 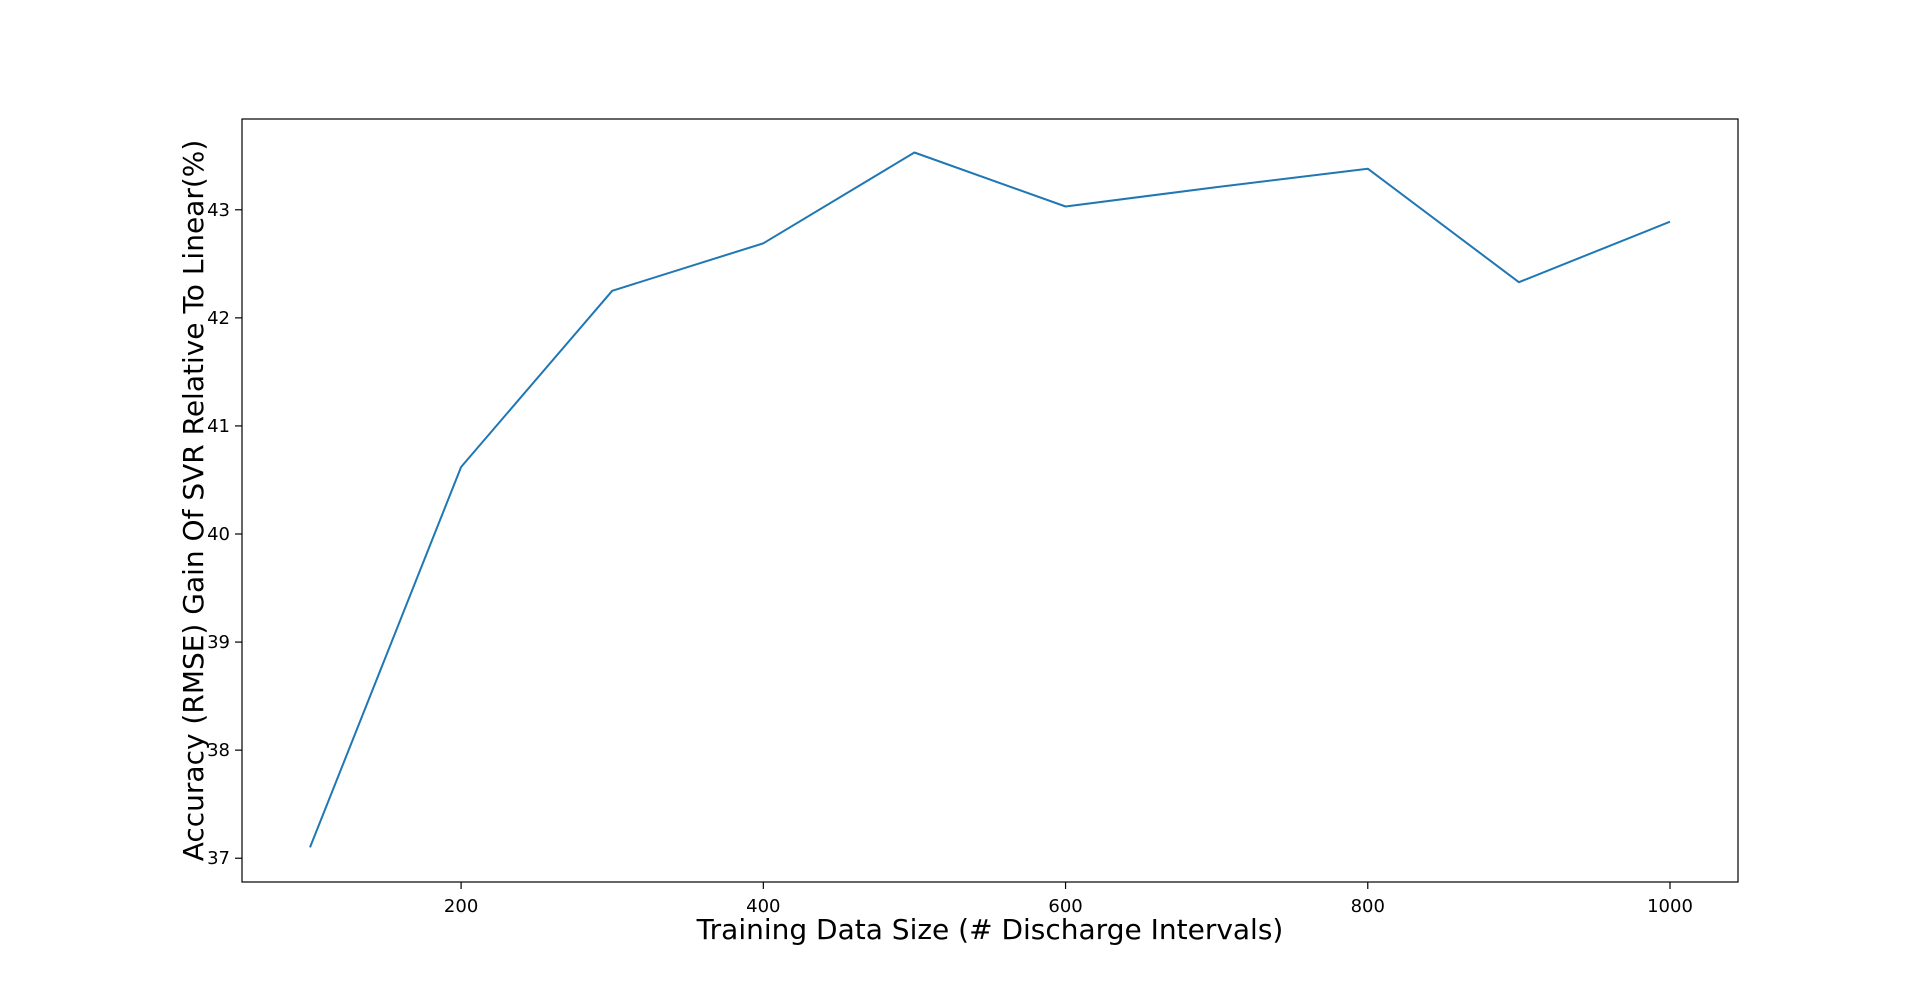 I want to click on y-tick-label: 38, so click(x=218, y=750).